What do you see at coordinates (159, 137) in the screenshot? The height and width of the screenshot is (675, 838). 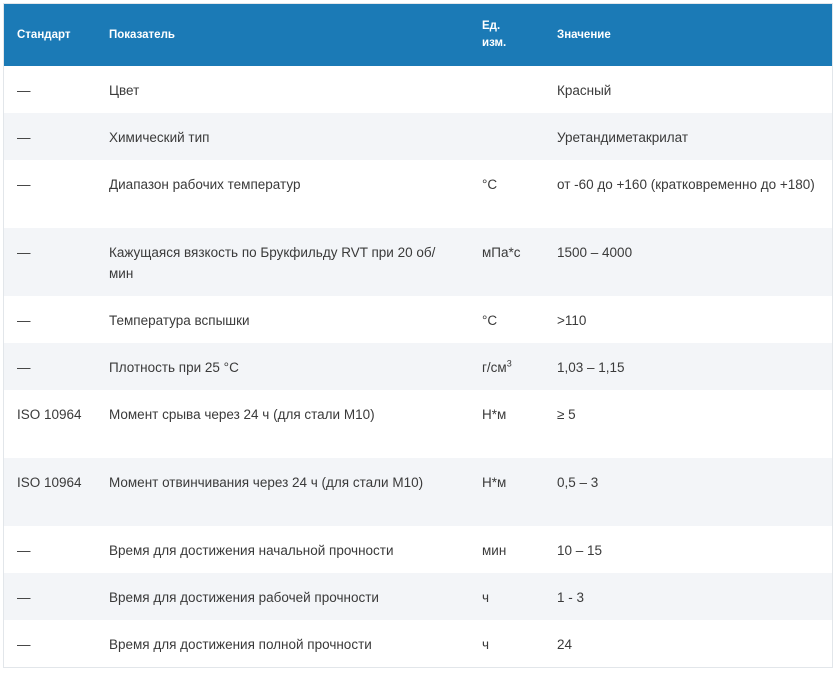 I see `cell-parameter: Химический тип` at bounding box center [159, 137].